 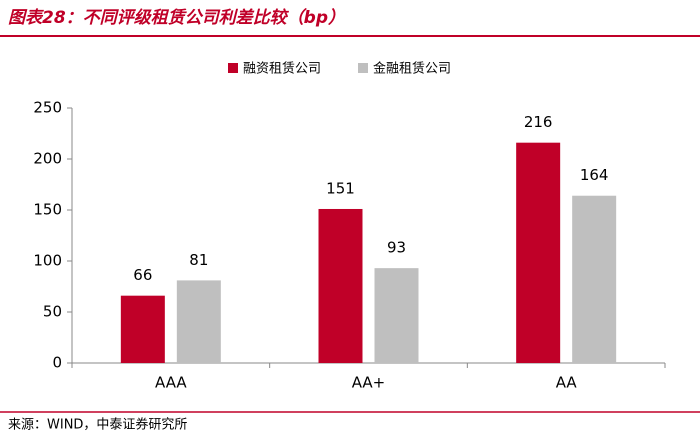 I want to click on x-tick-label: AAA, so click(x=171, y=383).